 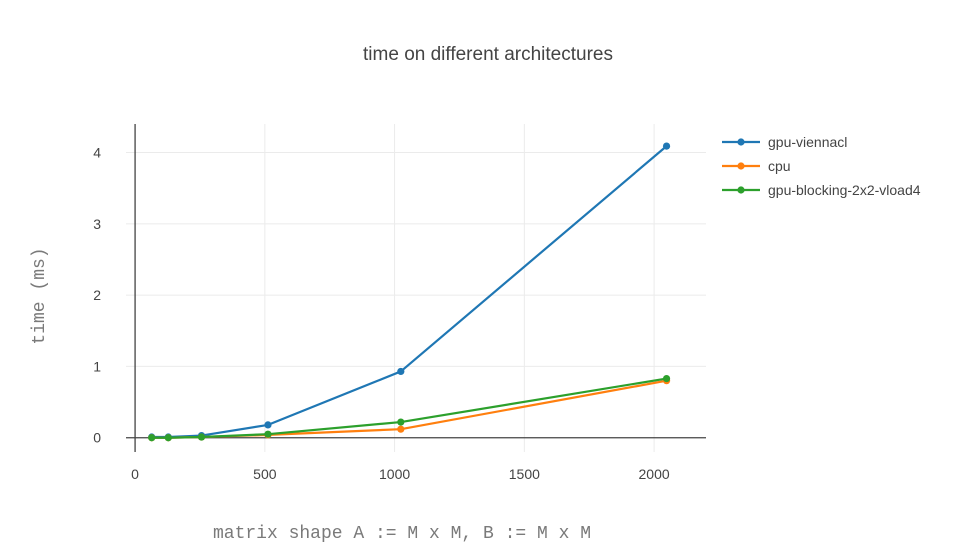 I want to click on series-gpu-blocking-2x2-vload4, so click(x=409, y=408).